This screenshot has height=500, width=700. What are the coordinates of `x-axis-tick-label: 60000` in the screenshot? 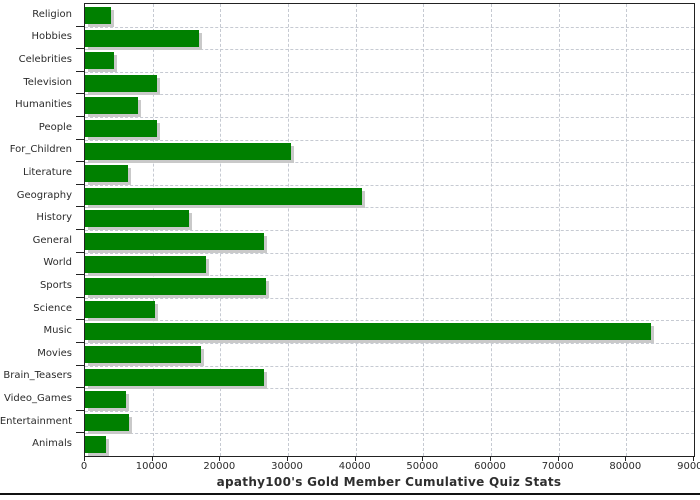 It's located at (490, 466).